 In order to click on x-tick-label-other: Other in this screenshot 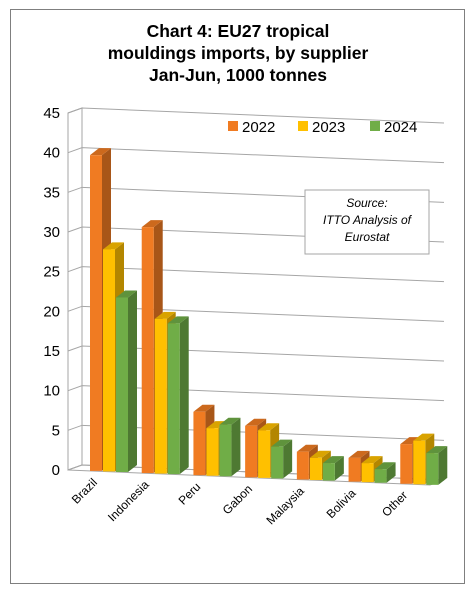, I will do `click(394, 503)`.